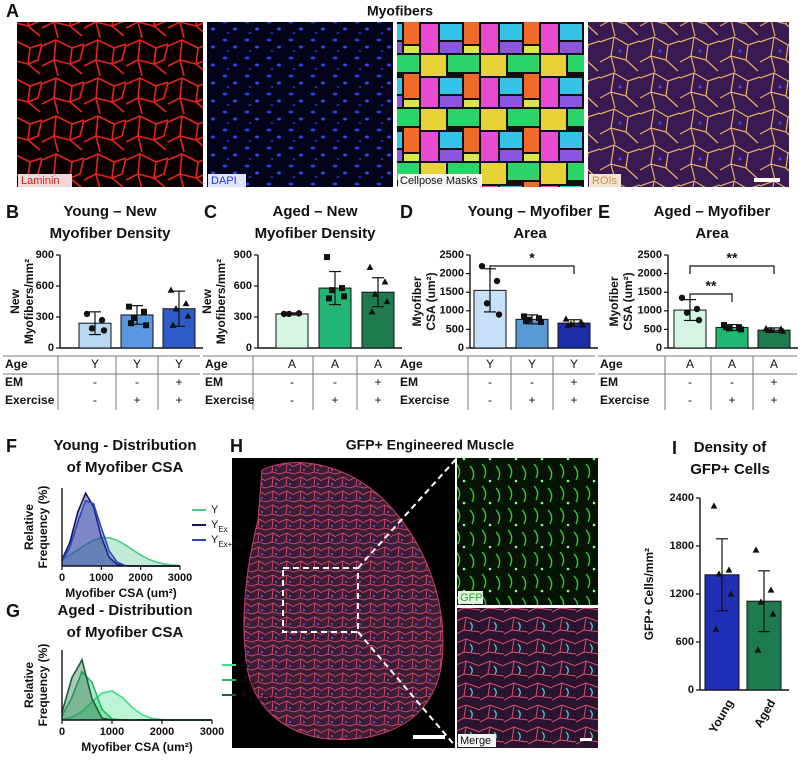 Image resolution: width=803 pixels, height=761 pixels. What do you see at coordinates (407, 690) in the screenshot?
I see `zoom-line` at bounding box center [407, 690].